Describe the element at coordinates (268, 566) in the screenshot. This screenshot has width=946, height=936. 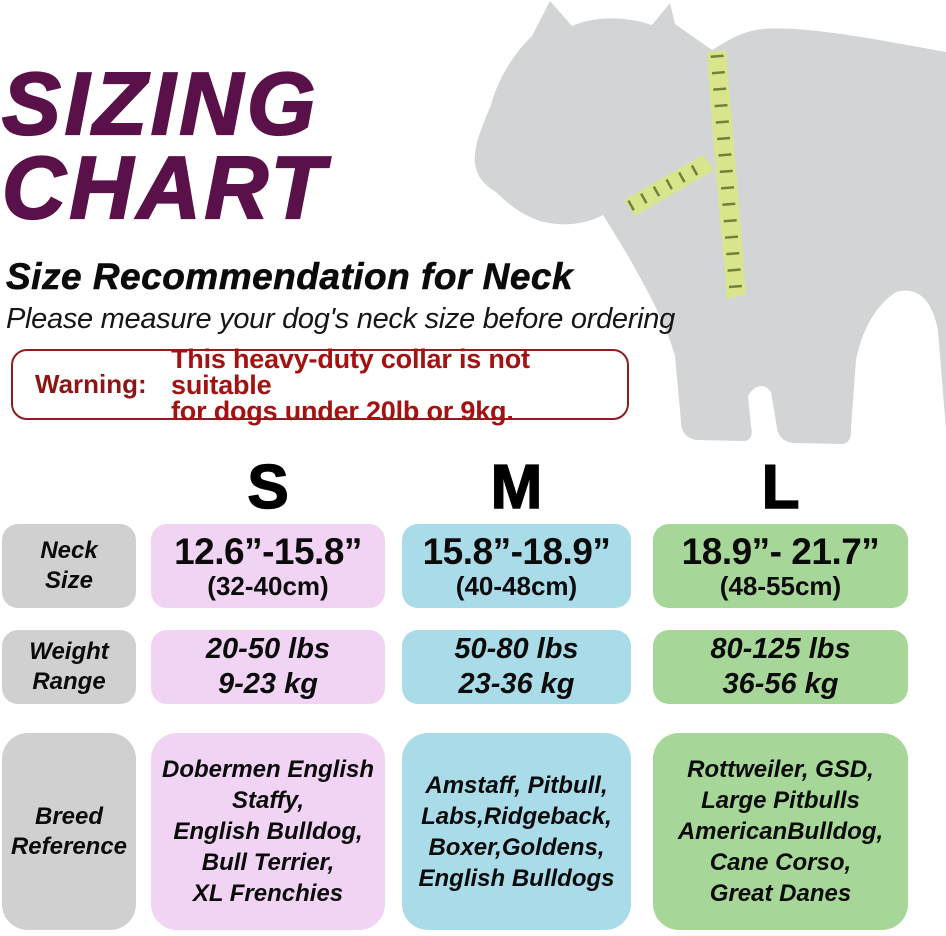
I see `cell-neck-size-s: 12.6”-15.8” (32-40cm)` at that location.